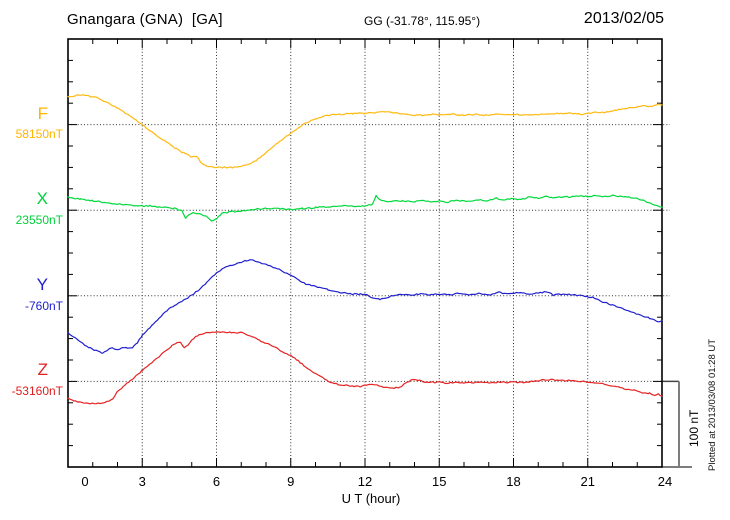 This screenshot has height=520, width=730. What do you see at coordinates (43, 306) in the screenshot?
I see `series-baseline-y: -760nT` at bounding box center [43, 306].